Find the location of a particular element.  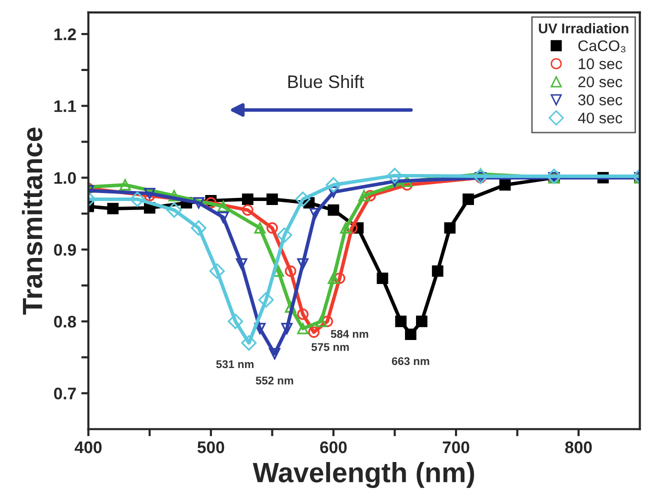

y-tick-label: 1.0 is located at coordinates (65, 178).